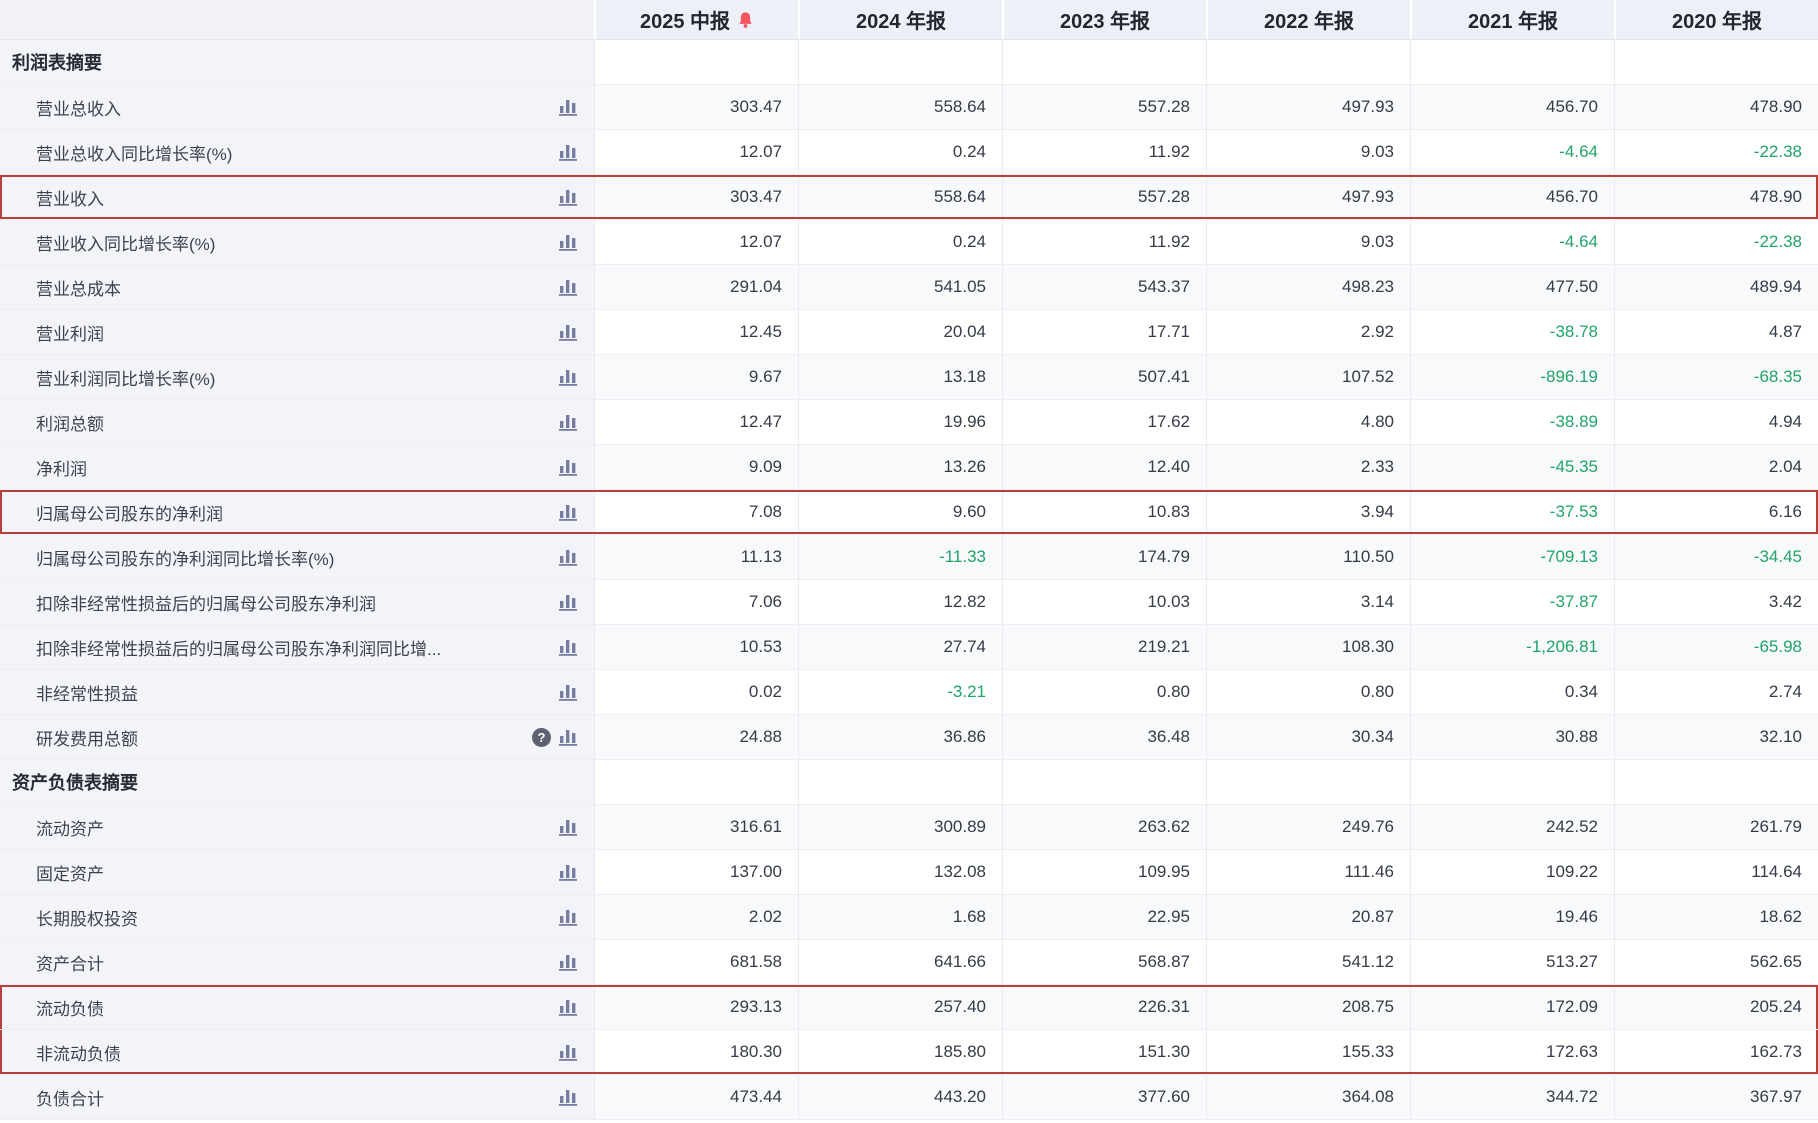 The image size is (1818, 1123). Describe the element at coordinates (1512, 827) in the screenshot. I see `metric-value: 242.52` at that location.